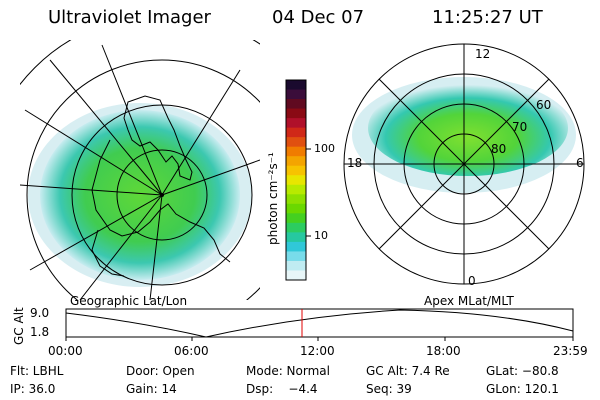  What do you see at coordinates (40, 332) in the screenshot?
I see `altitude-ytick: 1.8` at bounding box center [40, 332].